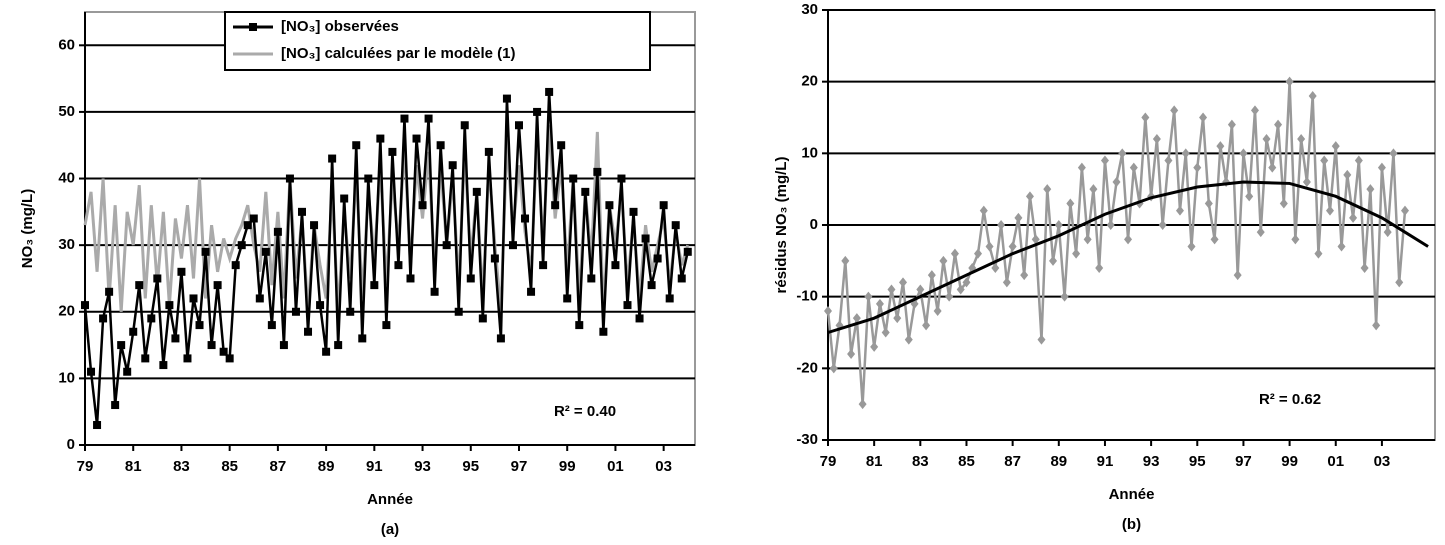  Describe the element at coordinates (781, 225) in the screenshot. I see `y-axis-label: résidus NO₃ (mg/L)` at that location.